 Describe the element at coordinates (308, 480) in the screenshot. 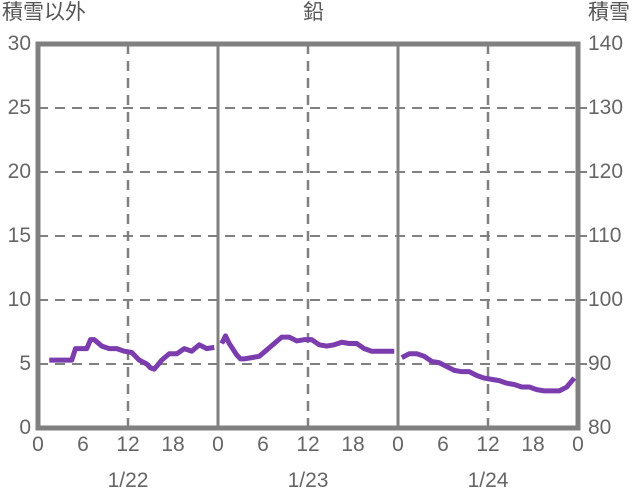

I see `x-axis-day-label: 1/23` at that location.